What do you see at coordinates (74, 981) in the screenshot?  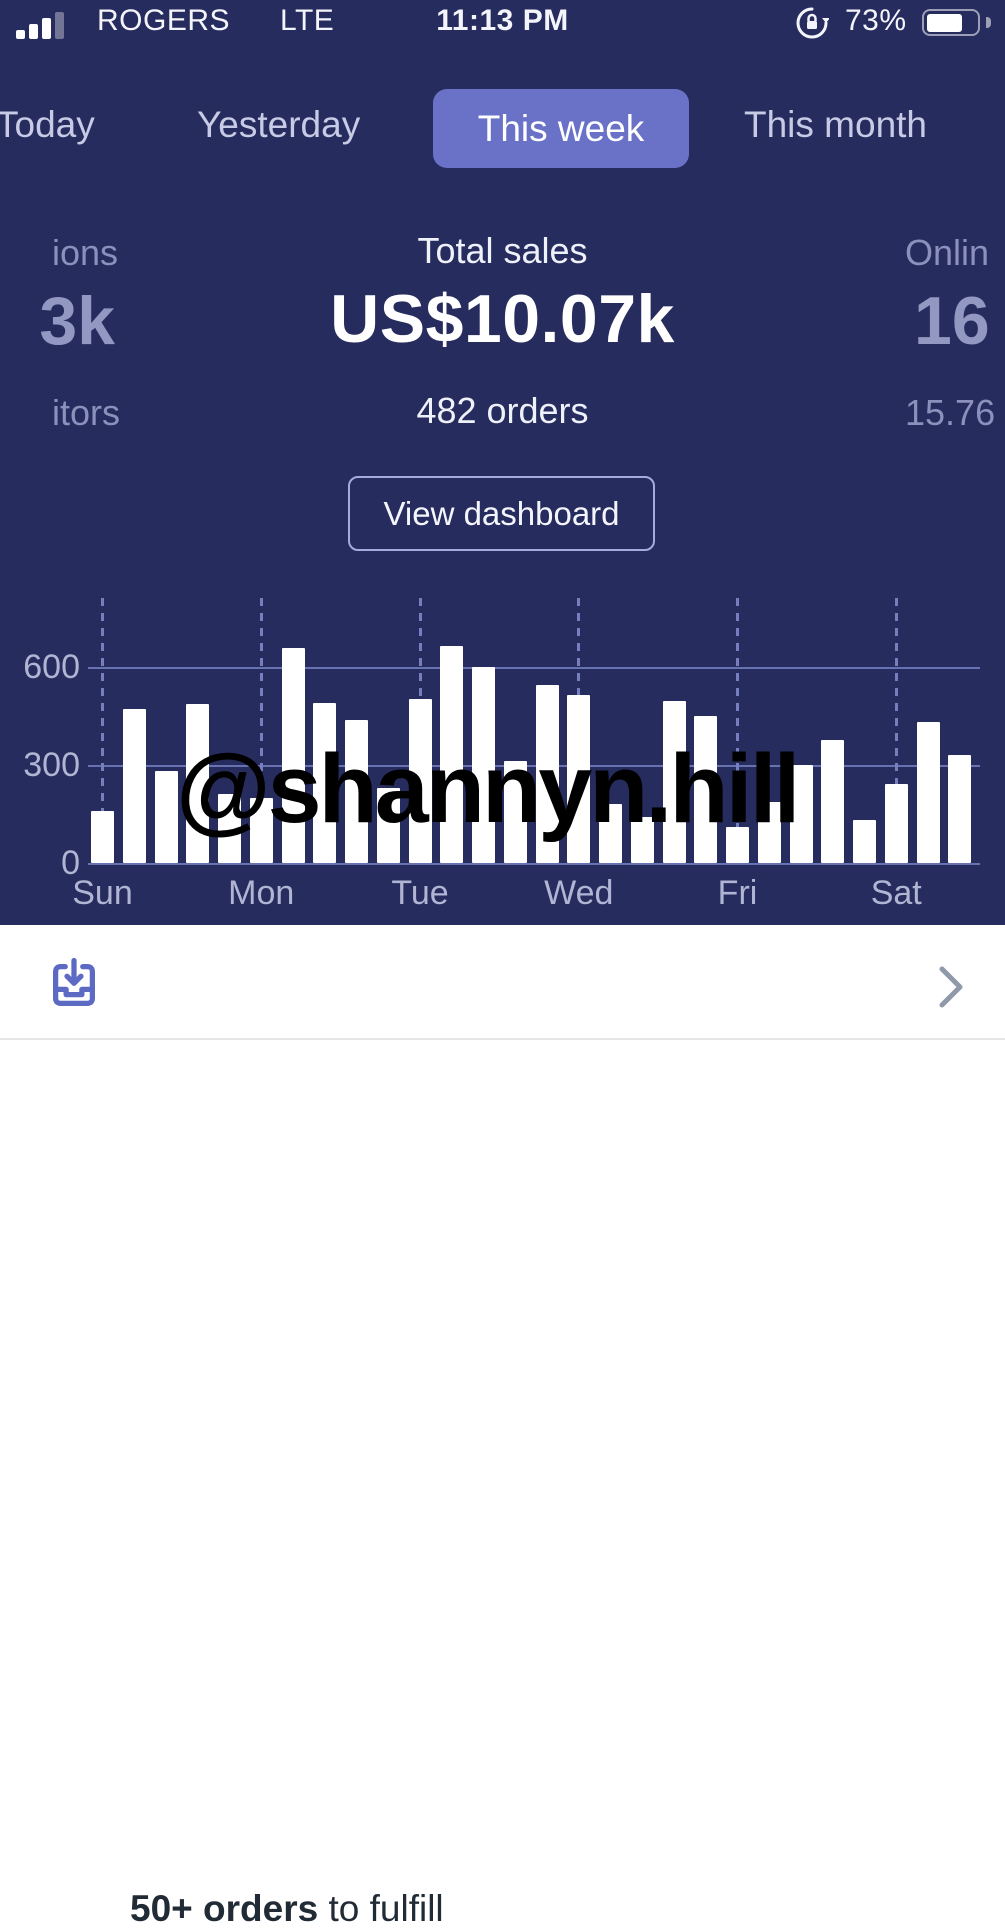 I see `orders-tray-icon` at bounding box center [74, 981].